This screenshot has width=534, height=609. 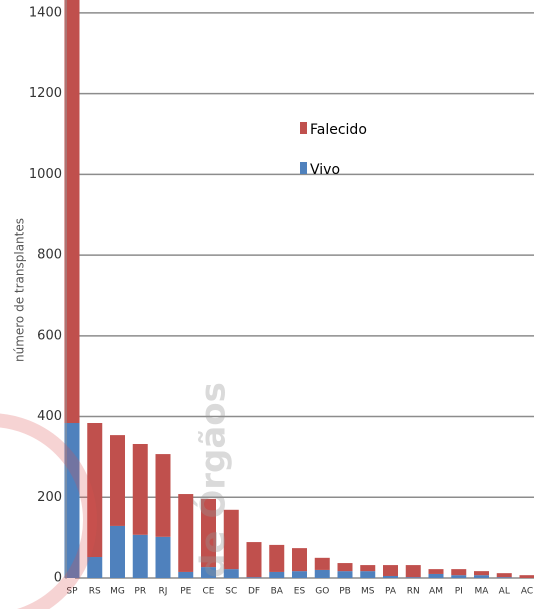 I want to click on x-tick-label: ES, so click(x=300, y=592).